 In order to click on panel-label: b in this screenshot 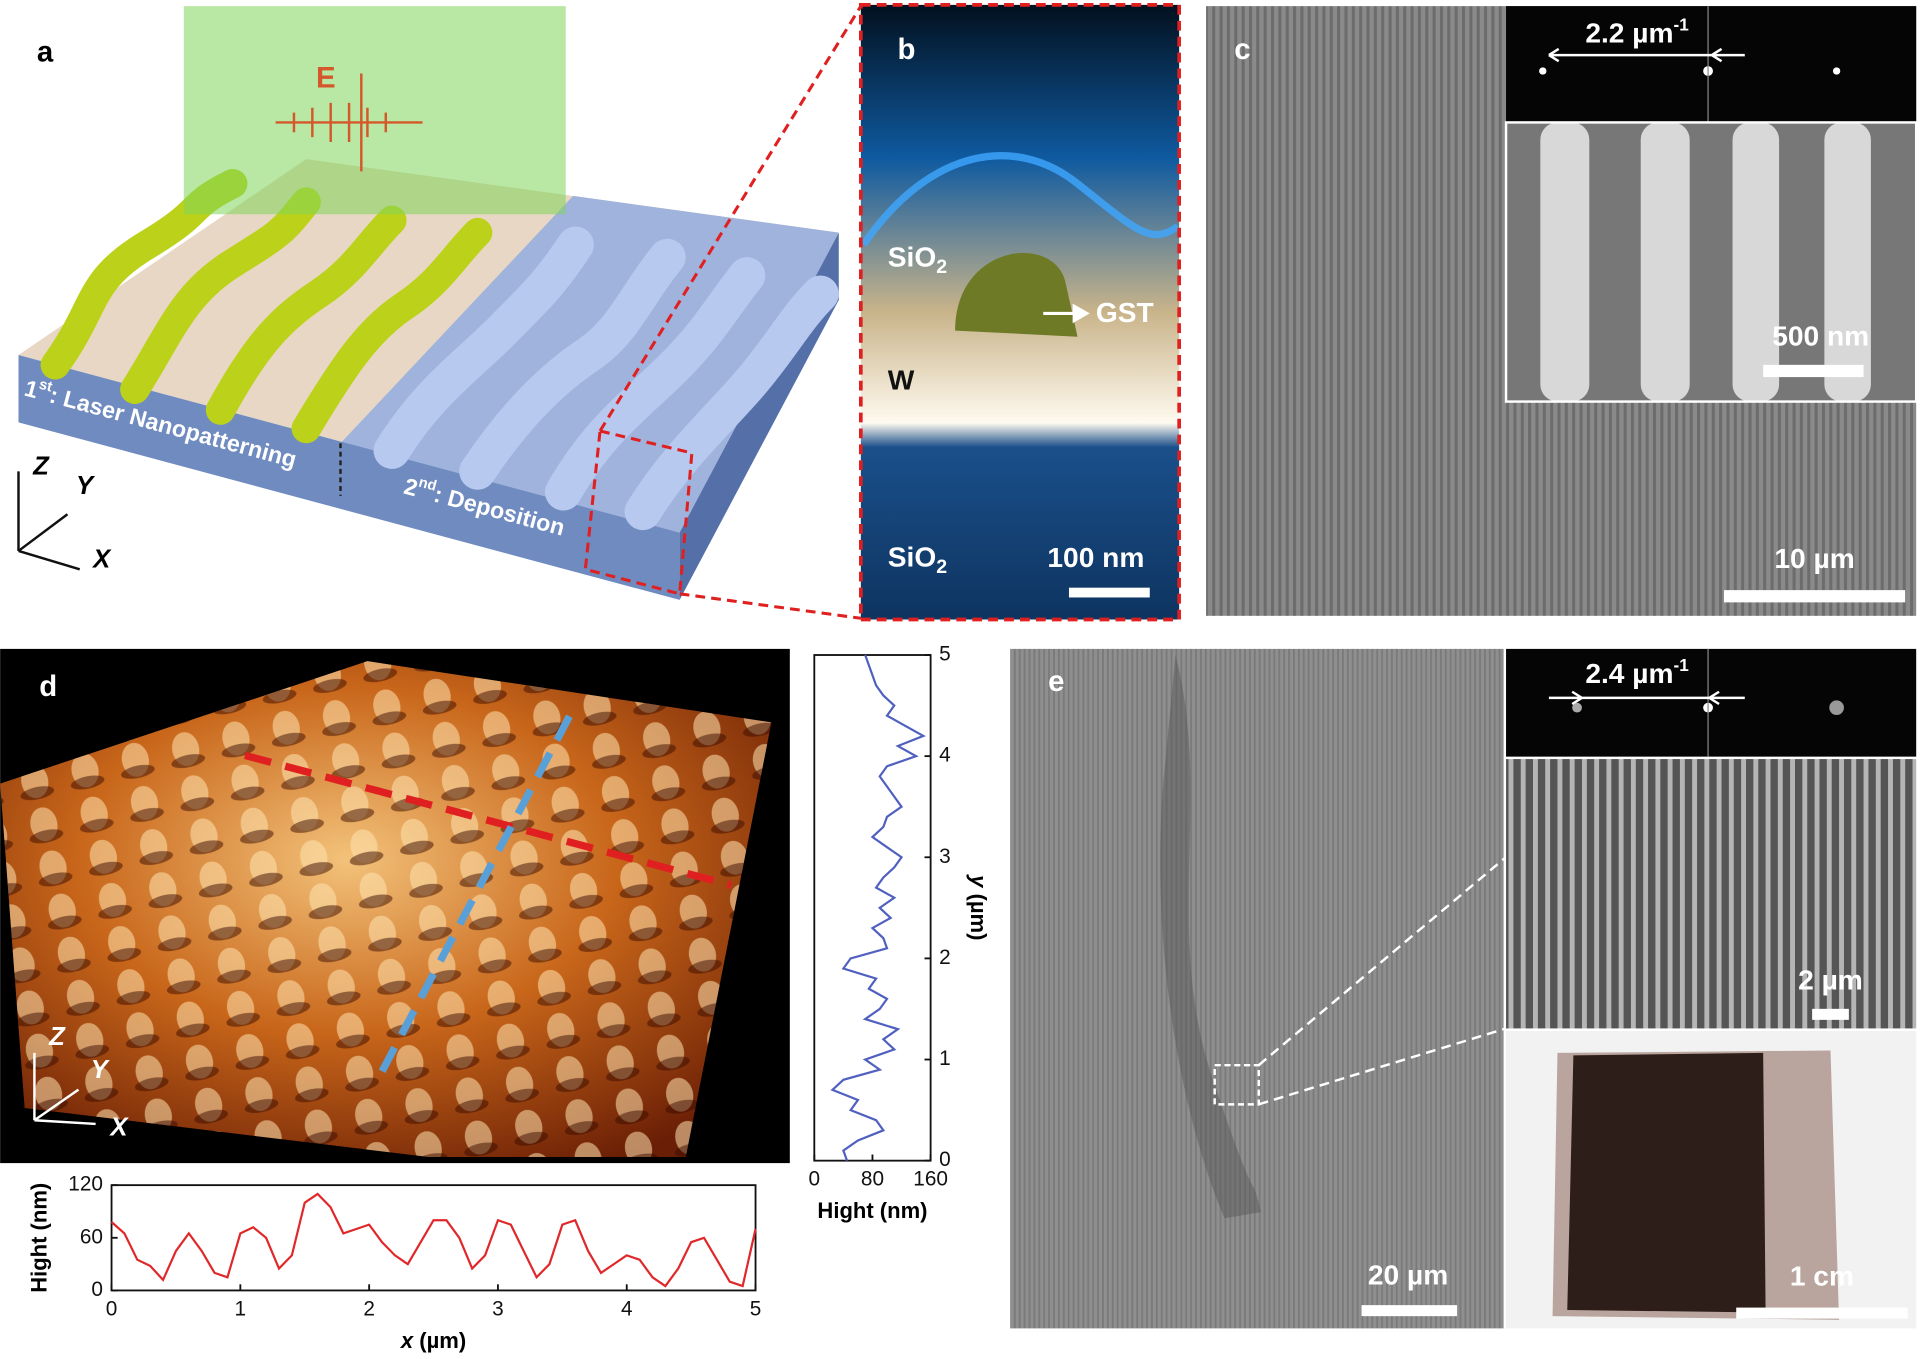, I will do `click(907, 49)`.